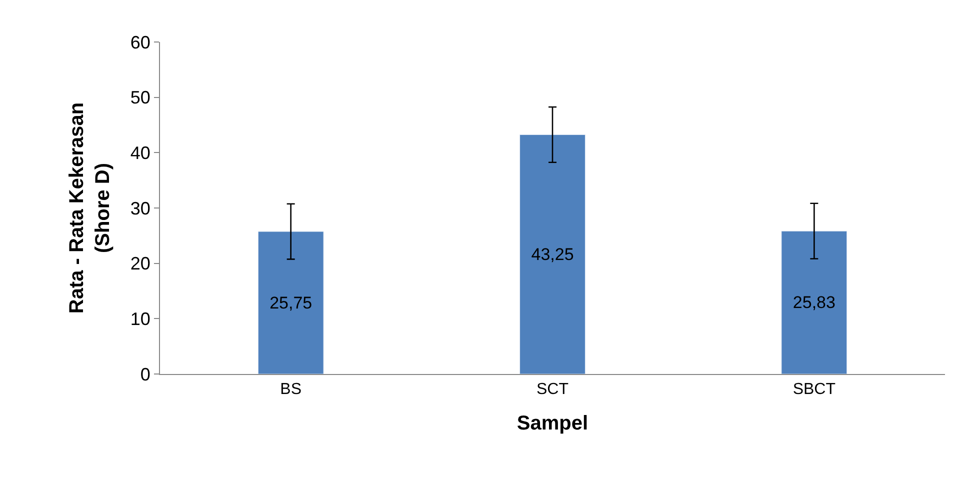  What do you see at coordinates (140, 98) in the screenshot?
I see `y-tick-label: 50` at bounding box center [140, 98].